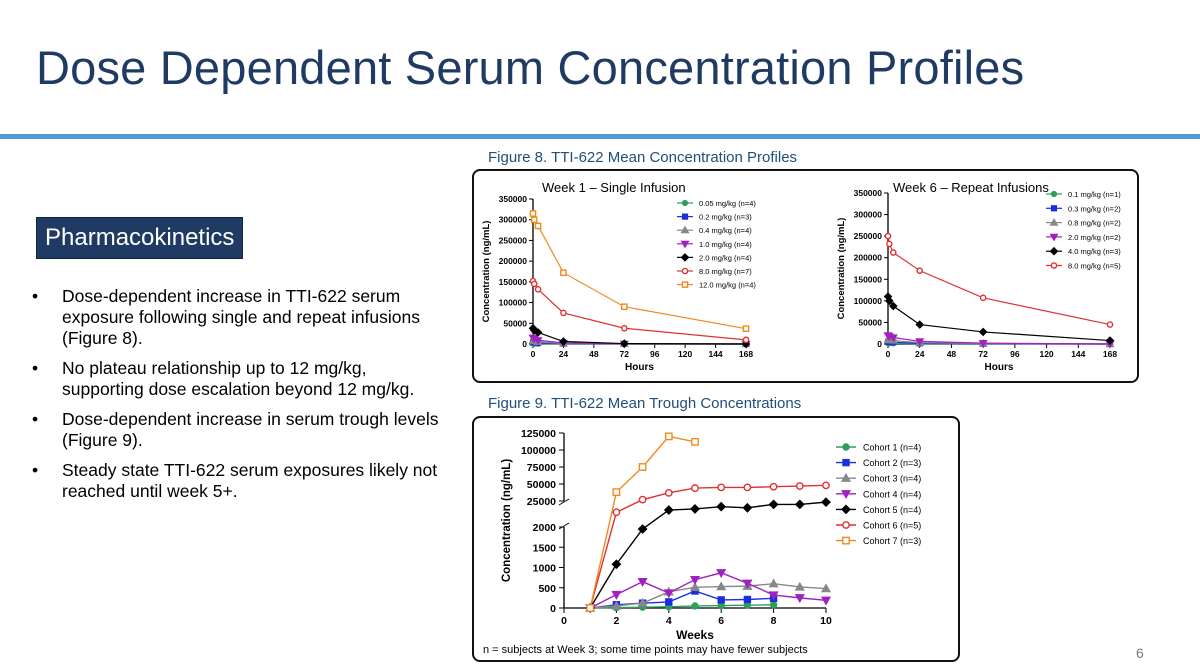  What do you see at coordinates (1094, 208) in the screenshot?
I see `legend-label: 0.3 mg/kg (n=2)` at bounding box center [1094, 208].